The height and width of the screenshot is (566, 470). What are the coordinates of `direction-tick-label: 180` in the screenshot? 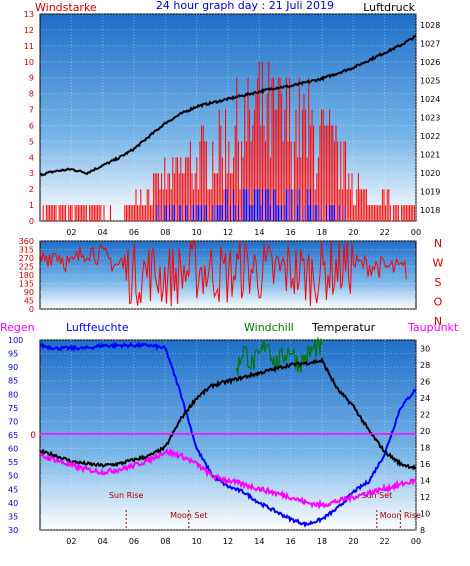 It's located at (26, 275).